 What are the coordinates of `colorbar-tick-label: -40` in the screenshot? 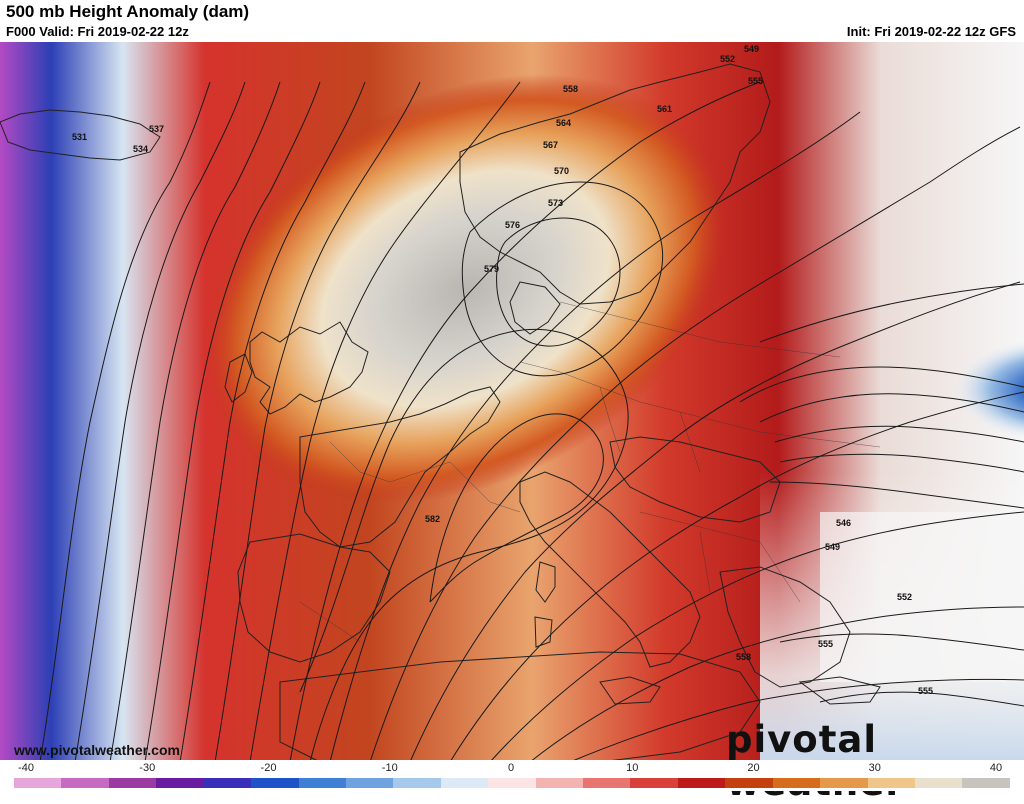 It's located at (26, 768).